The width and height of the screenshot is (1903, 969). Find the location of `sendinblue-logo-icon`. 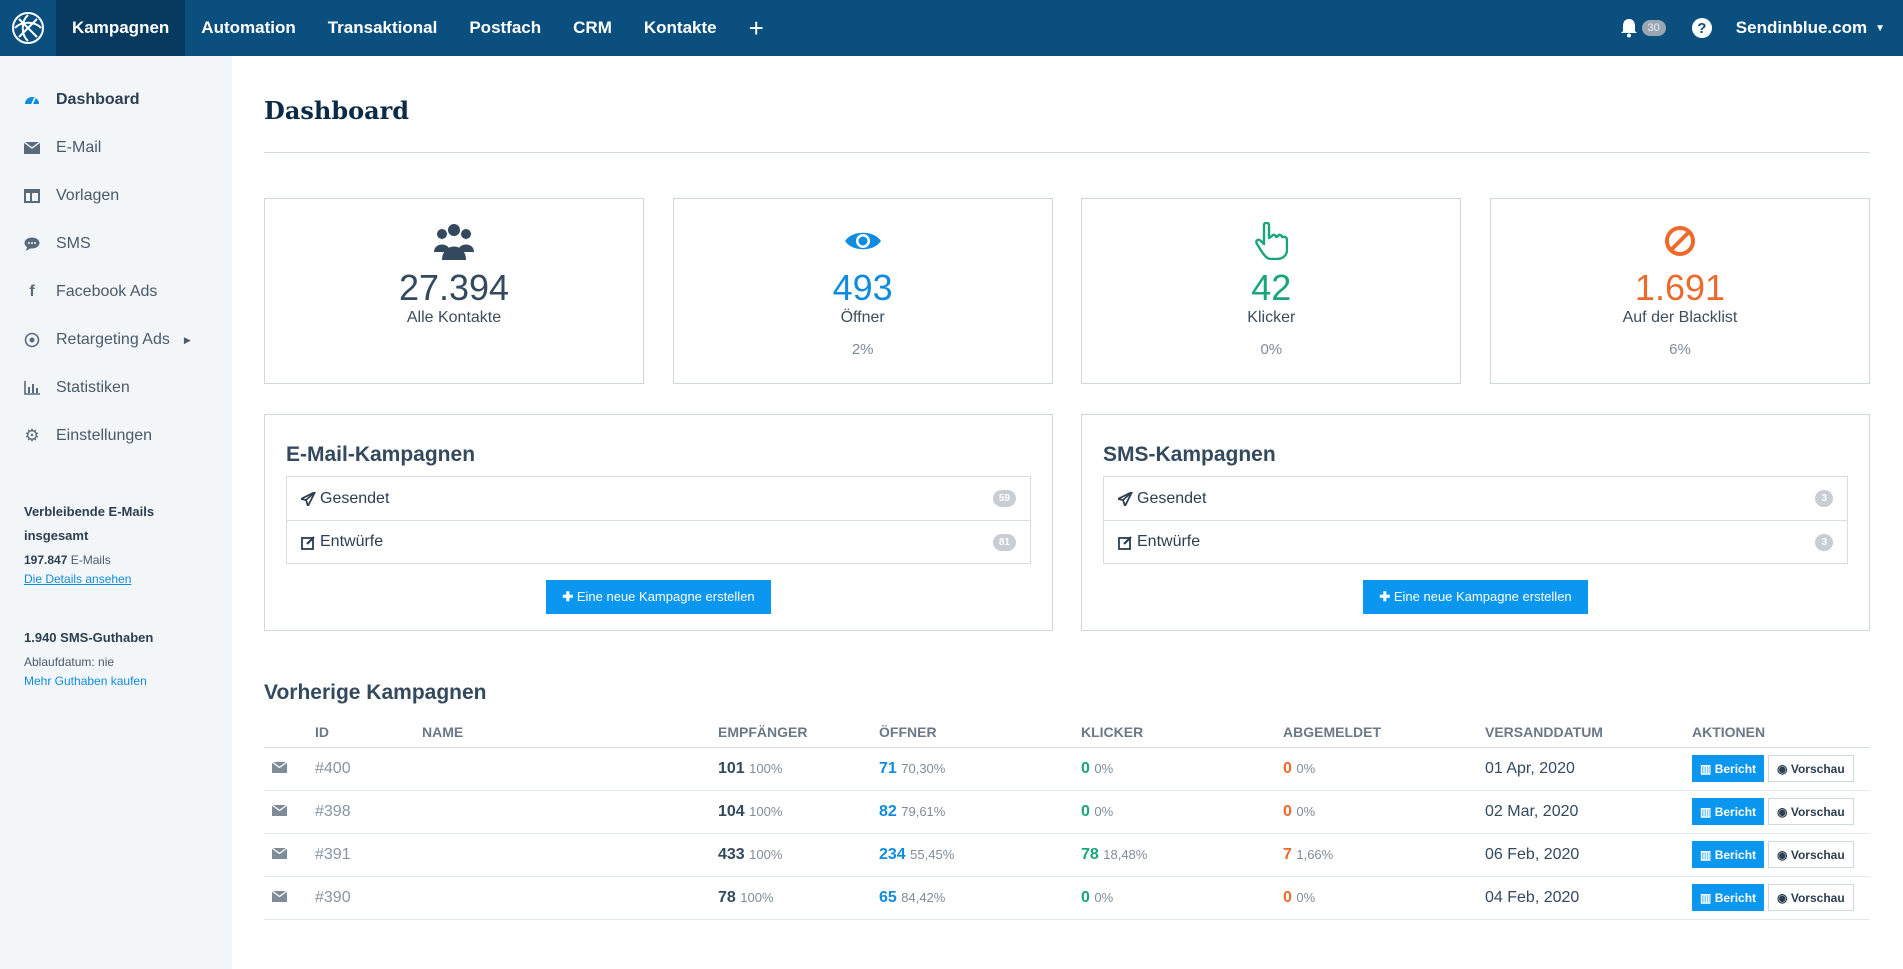

sendinblue-logo-icon is located at coordinates (28, 28).